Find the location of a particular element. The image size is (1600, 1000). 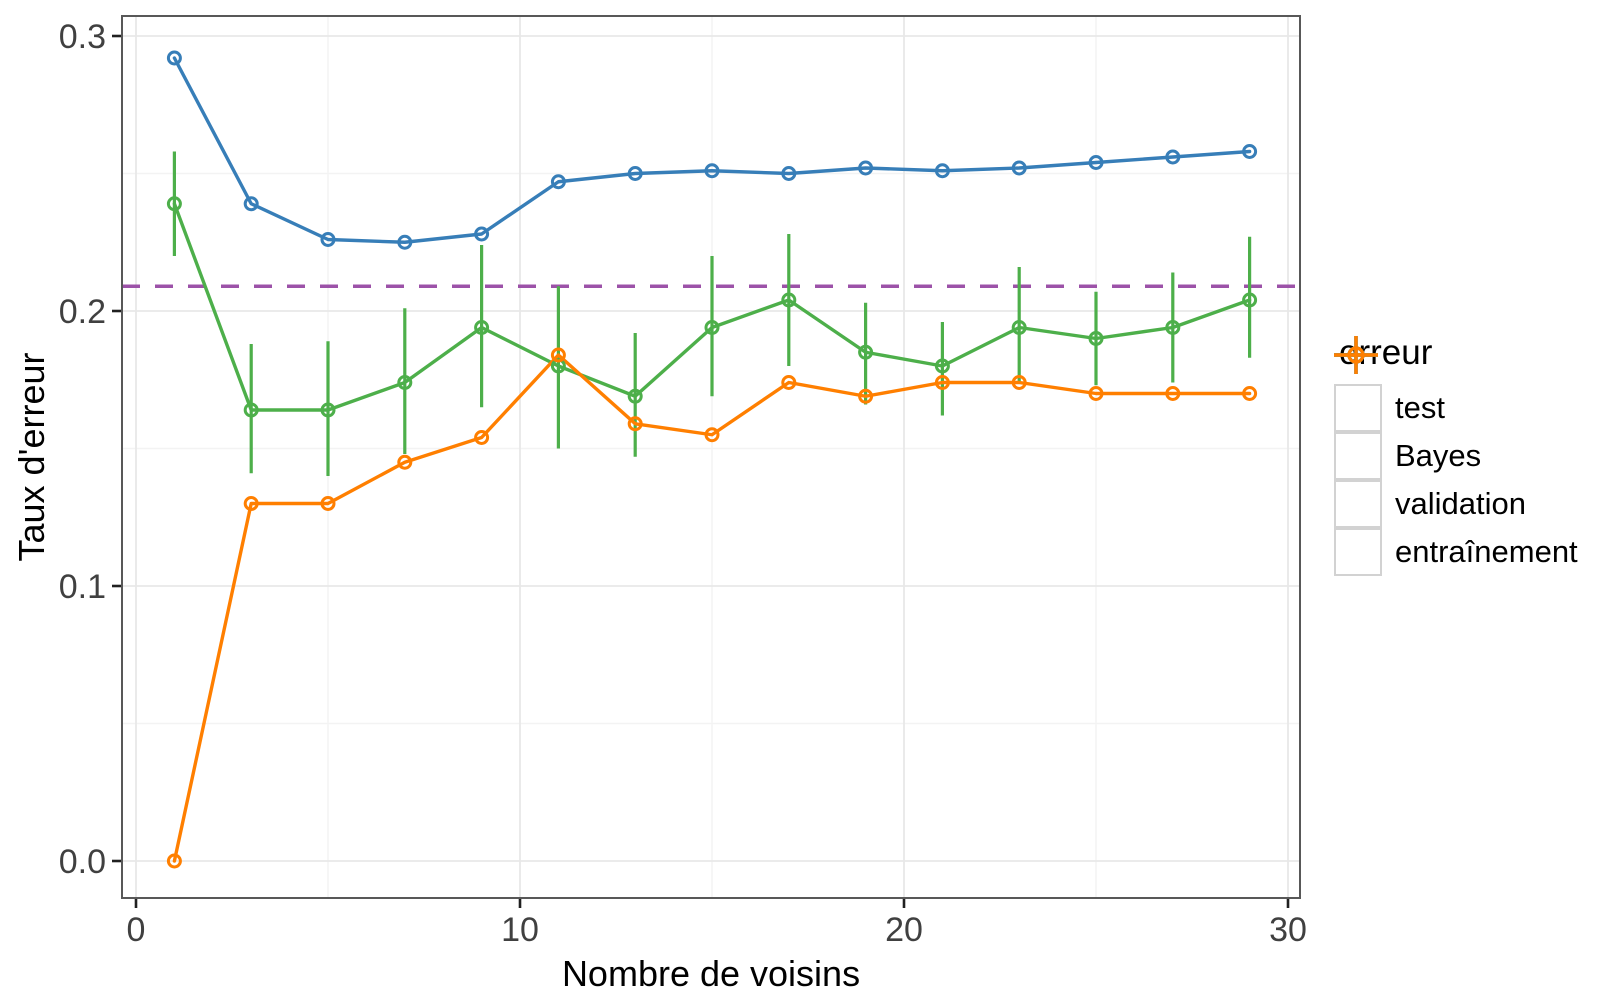

legend-label: validation is located at coordinates (1460, 503).